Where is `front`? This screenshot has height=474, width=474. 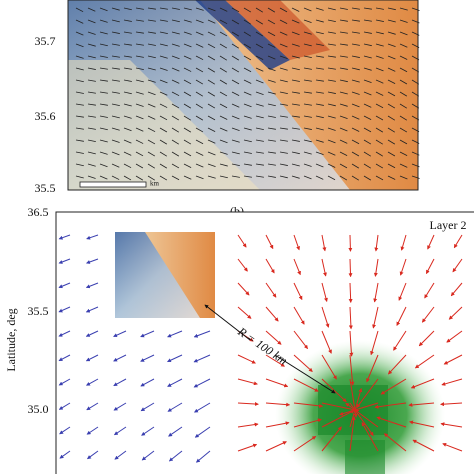
front is located at coordinates (242, 35).